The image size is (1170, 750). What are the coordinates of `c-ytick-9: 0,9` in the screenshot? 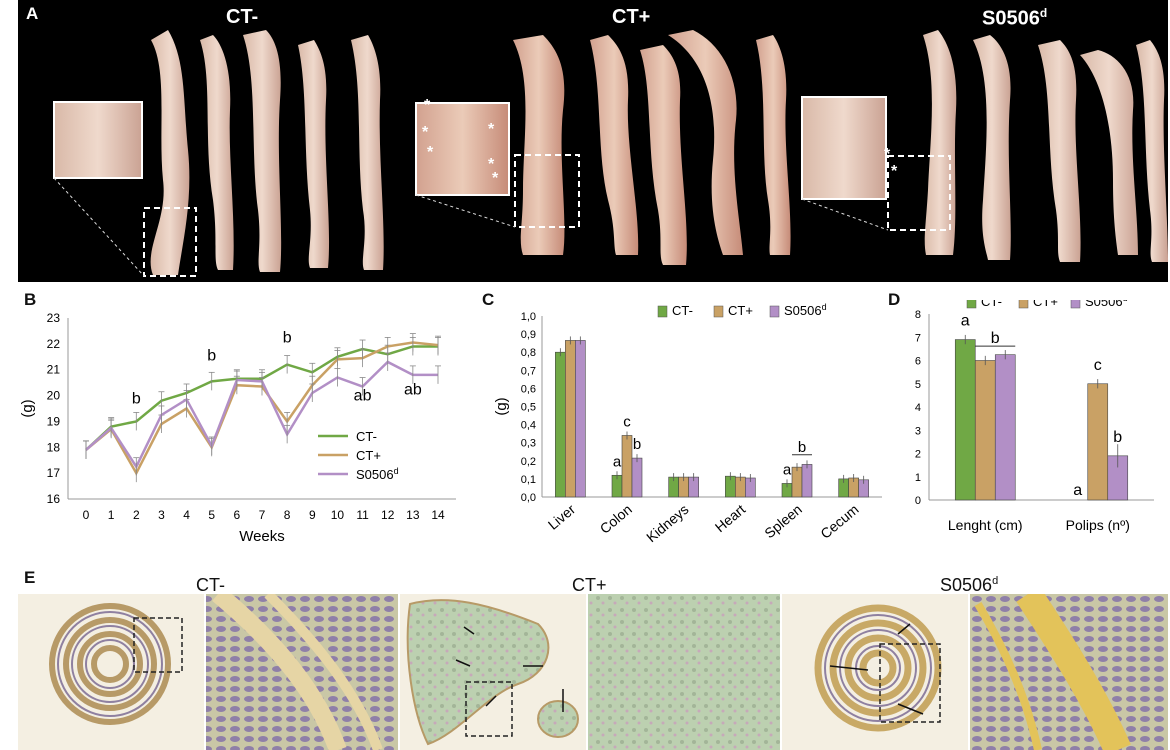 It's located at (528, 335).